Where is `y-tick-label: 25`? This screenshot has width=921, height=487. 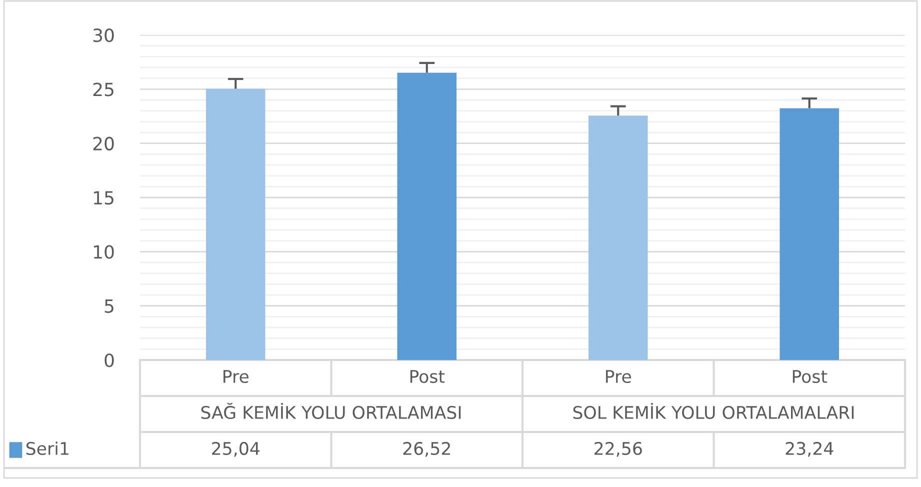
y-tick-label: 25 is located at coordinates (103, 89).